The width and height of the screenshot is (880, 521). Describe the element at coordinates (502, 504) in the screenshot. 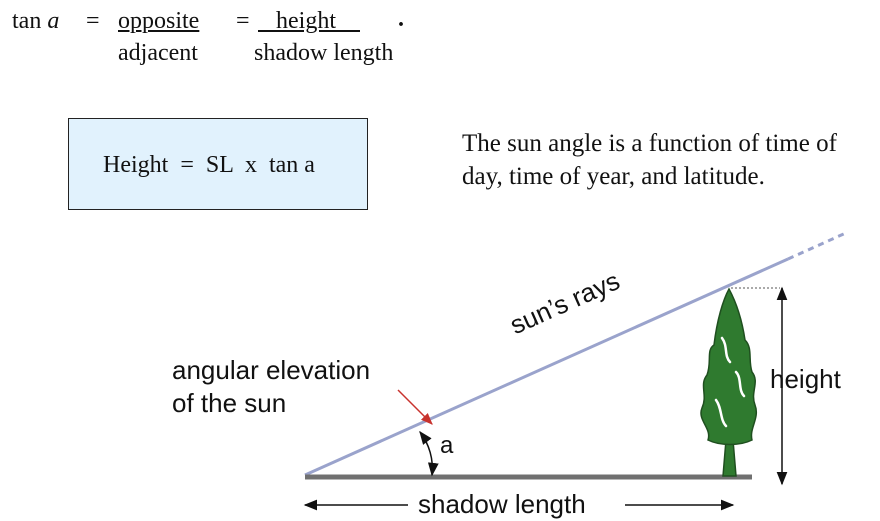

I see `shadow-length-label: shadow length` at that location.